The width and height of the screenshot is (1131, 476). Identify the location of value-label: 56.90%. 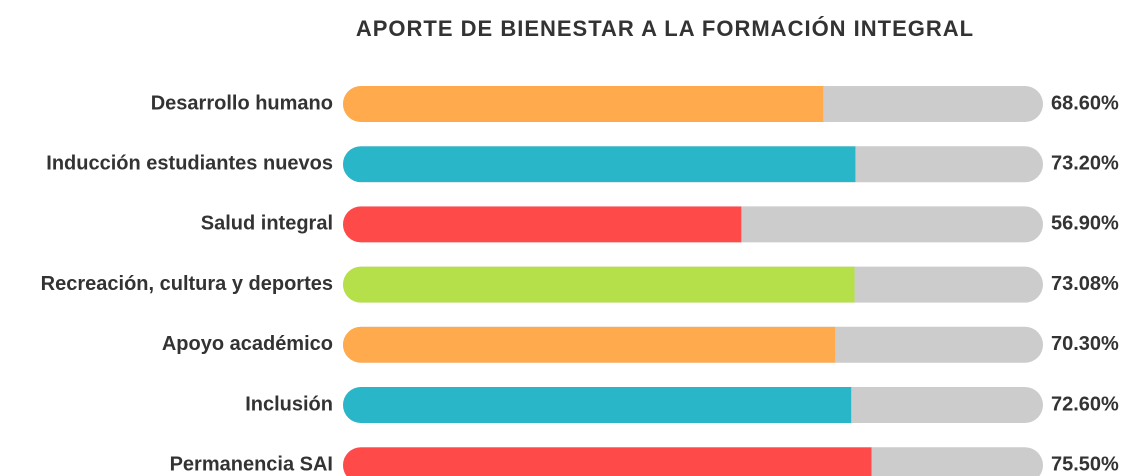
(1085, 224).